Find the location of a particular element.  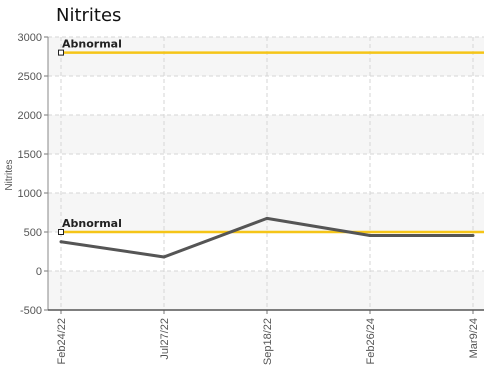

y-tick-label: 1000 is located at coordinates (30, 194).